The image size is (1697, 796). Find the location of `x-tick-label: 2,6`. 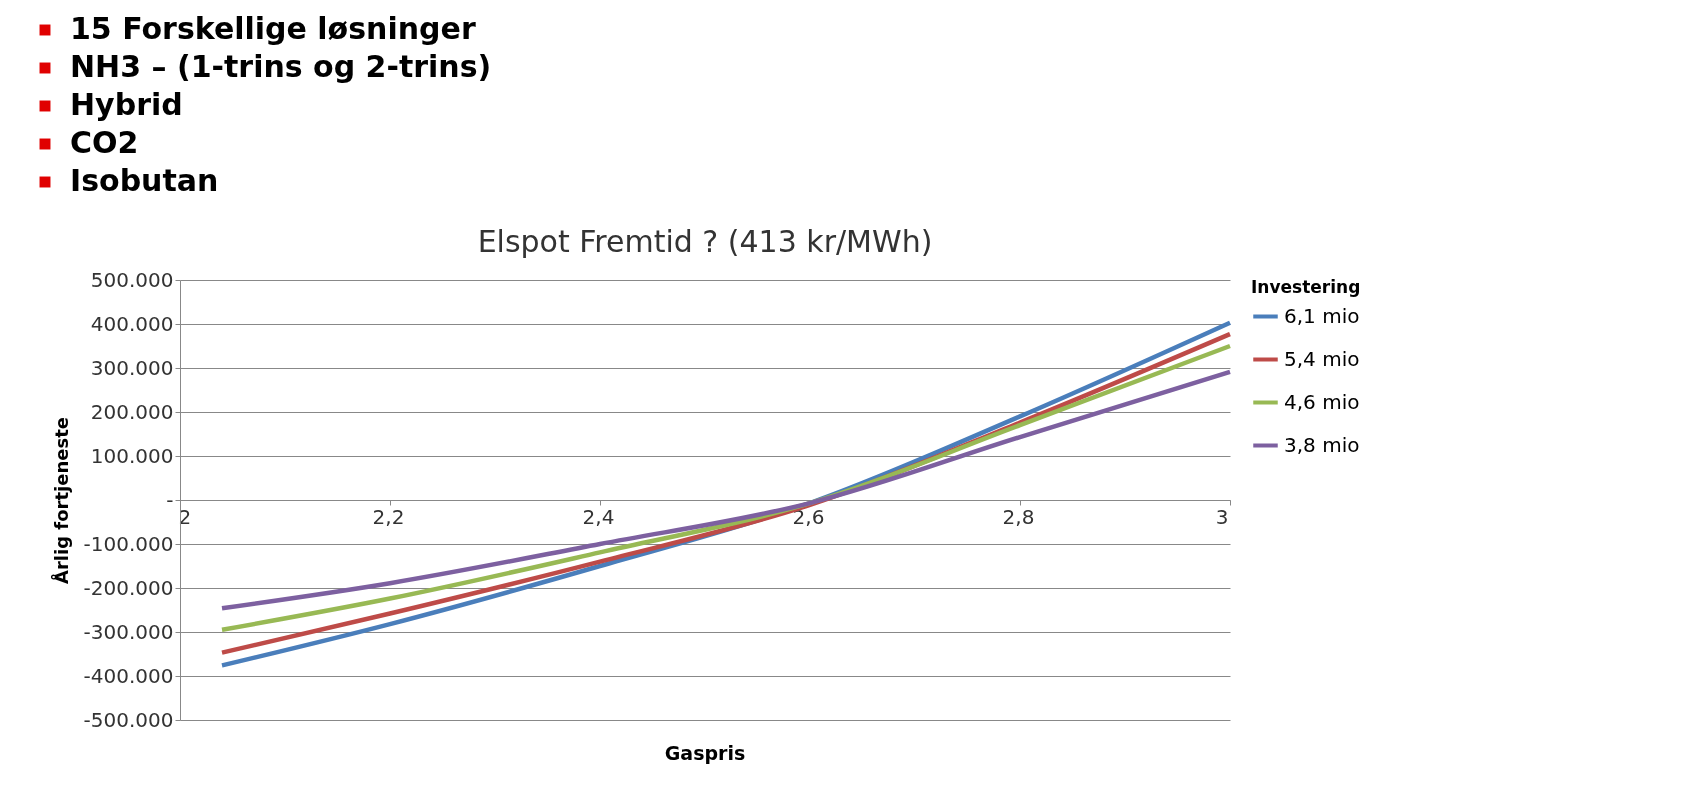

x-tick-label: 2,6 is located at coordinates (808, 516).